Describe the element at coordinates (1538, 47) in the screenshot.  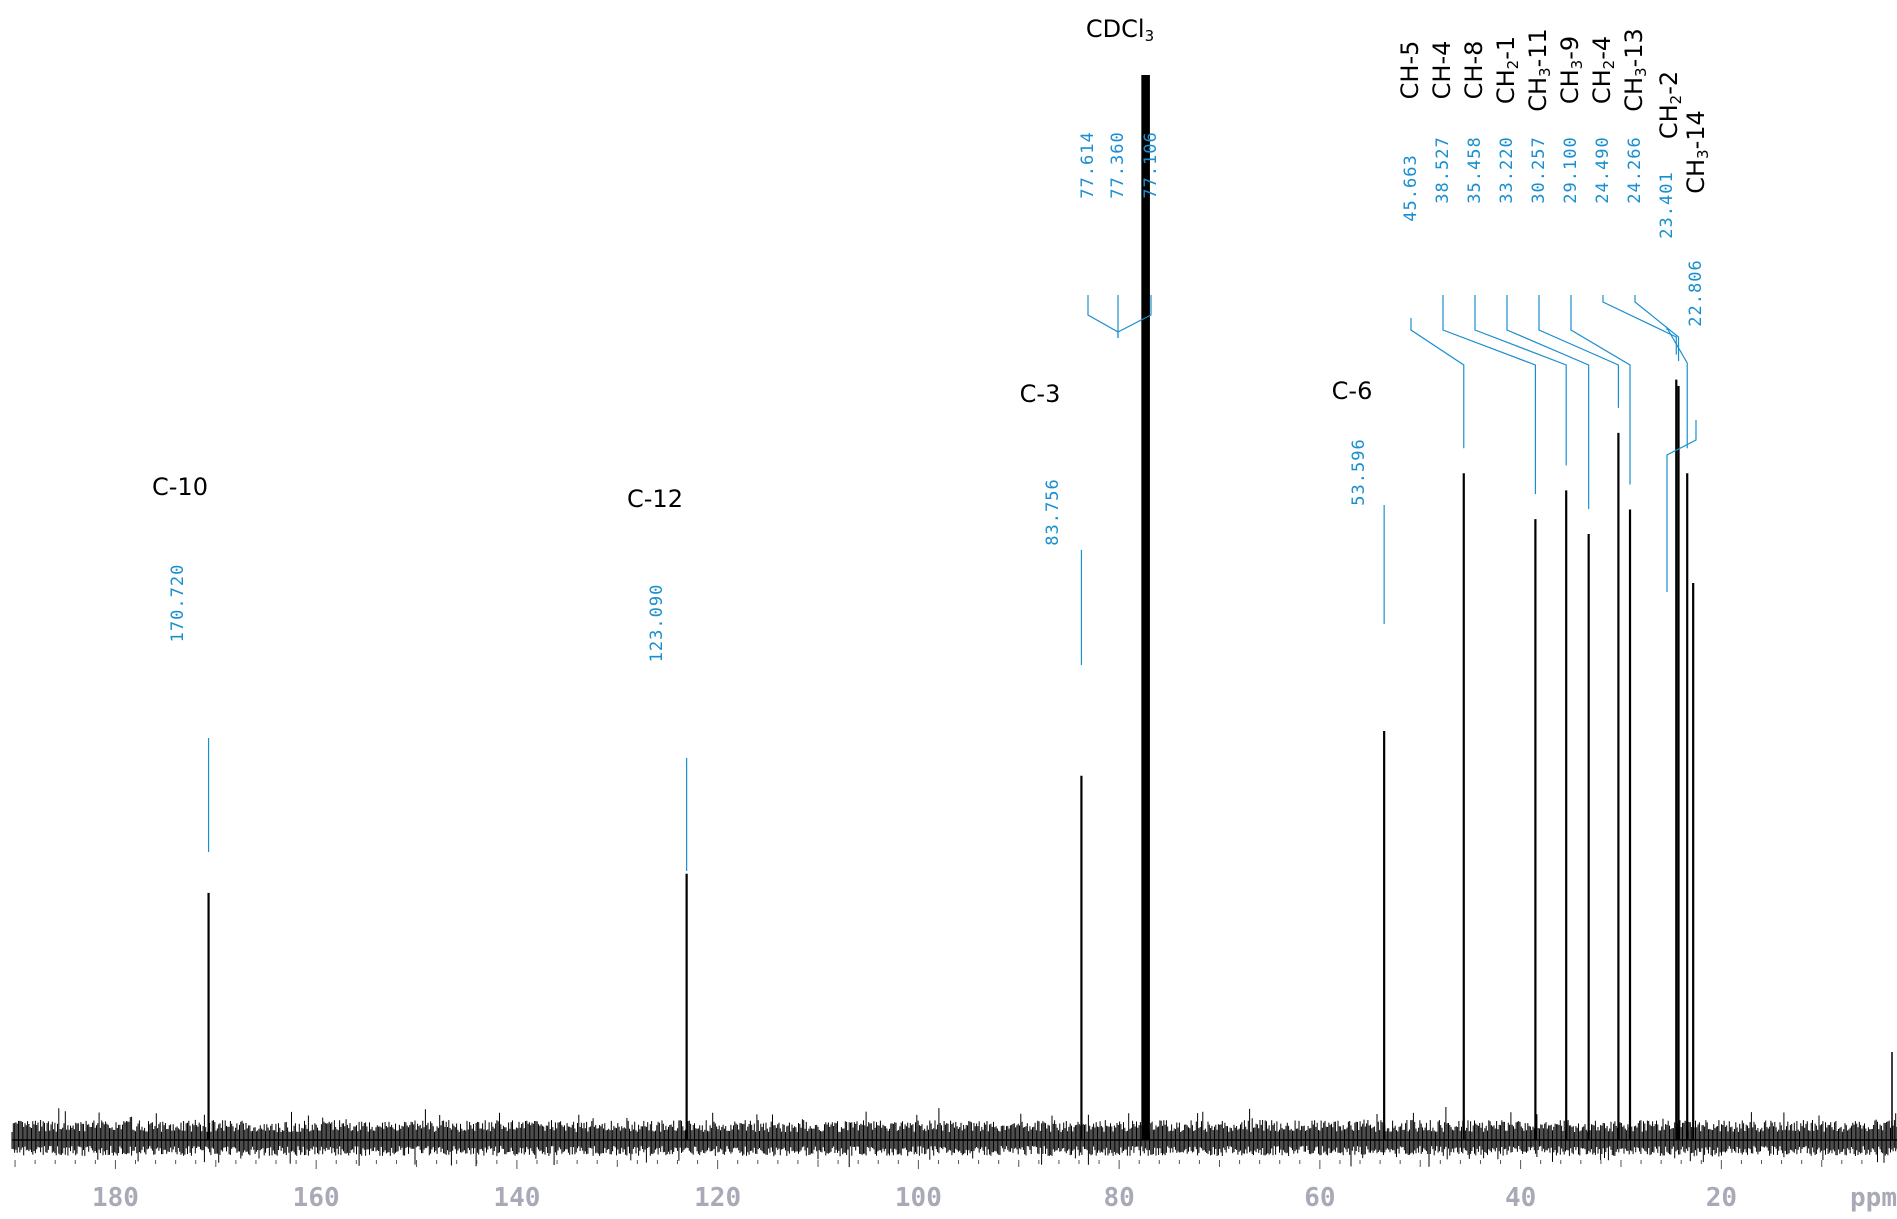
I see `assignment-suffix: -11` at that location.